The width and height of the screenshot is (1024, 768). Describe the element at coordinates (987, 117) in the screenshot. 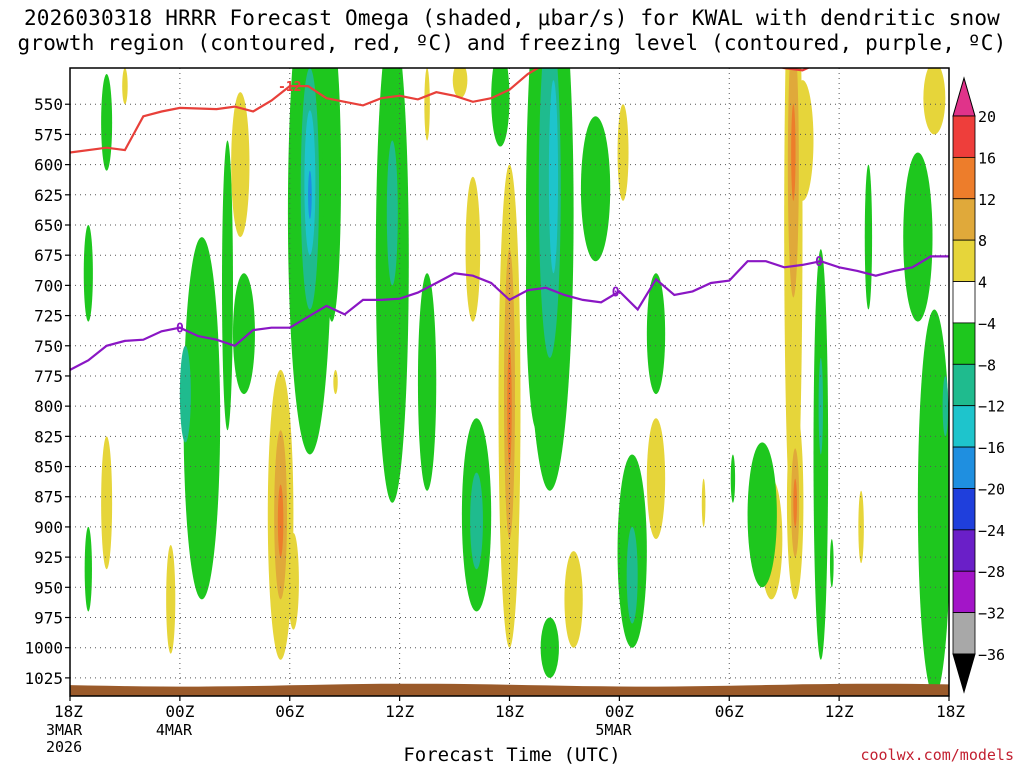

I see `colorbar-label: 20` at that location.